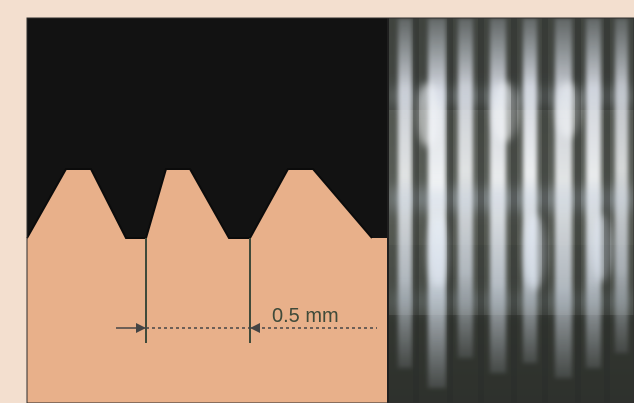 This screenshot has height=403, width=634. Describe the element at coordinates (199, 203) in the screenshot. I see `thread-shadow-outline` at that location.